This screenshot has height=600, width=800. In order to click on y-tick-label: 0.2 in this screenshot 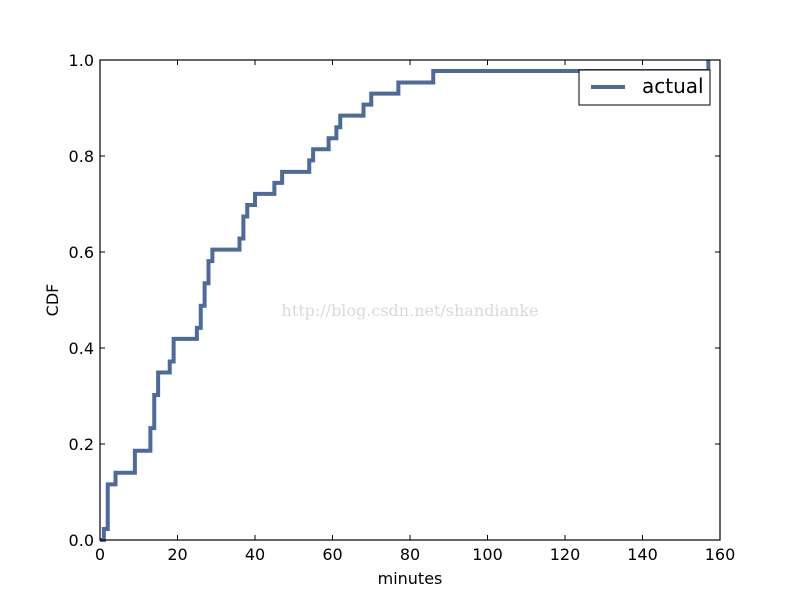, I will do `click(81, 444)`.